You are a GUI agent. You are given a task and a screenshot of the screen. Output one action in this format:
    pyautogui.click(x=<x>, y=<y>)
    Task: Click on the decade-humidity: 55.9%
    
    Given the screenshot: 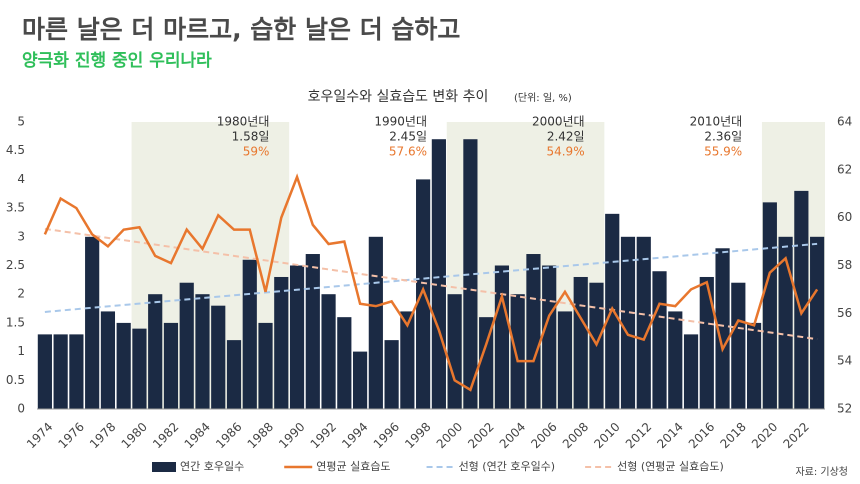 What is the action you would take?
    pyautogui.click(x=723, y=152)
    